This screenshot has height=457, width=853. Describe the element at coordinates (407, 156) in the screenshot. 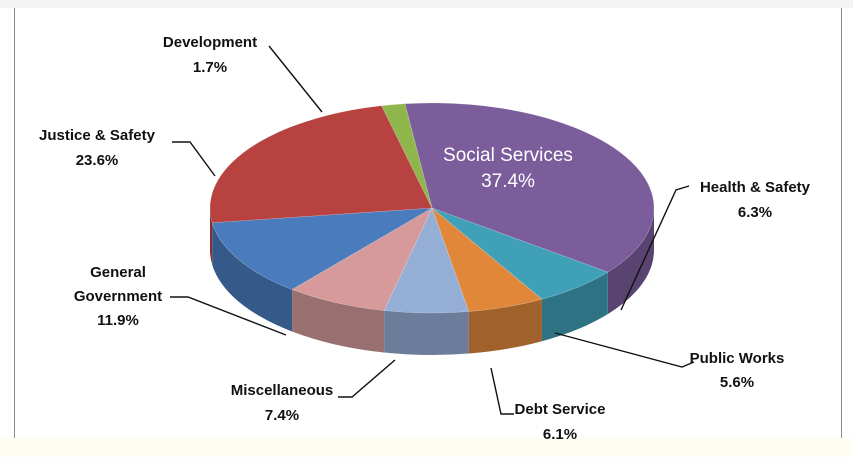

I see `slice-development` at that location.